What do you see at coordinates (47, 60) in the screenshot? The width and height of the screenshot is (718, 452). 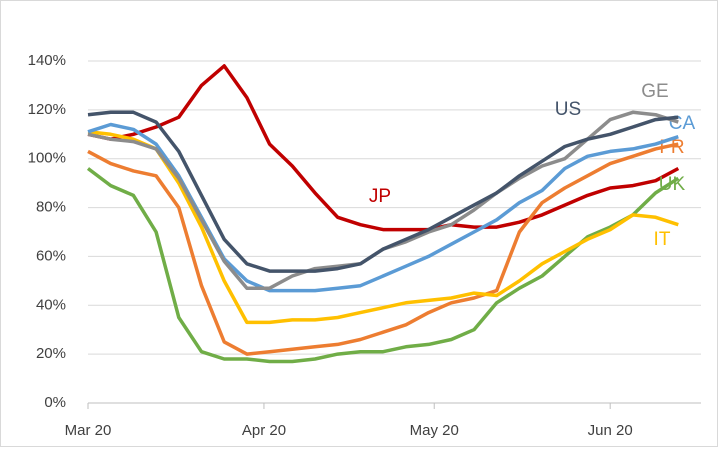 I see `y-tick-label: 140%` at bounding box center [47, 60].